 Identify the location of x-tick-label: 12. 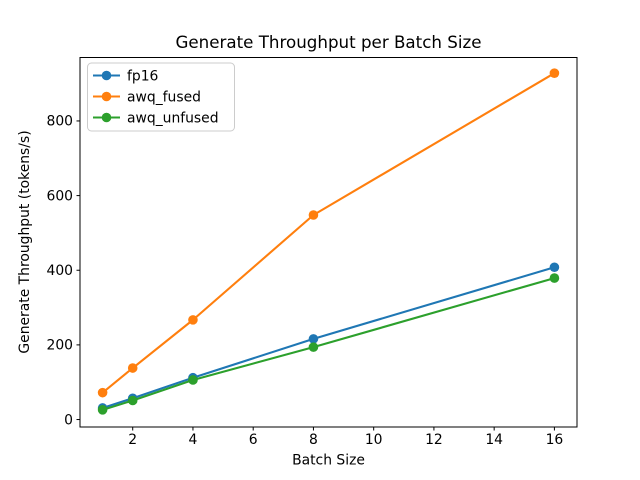
(434, 440).